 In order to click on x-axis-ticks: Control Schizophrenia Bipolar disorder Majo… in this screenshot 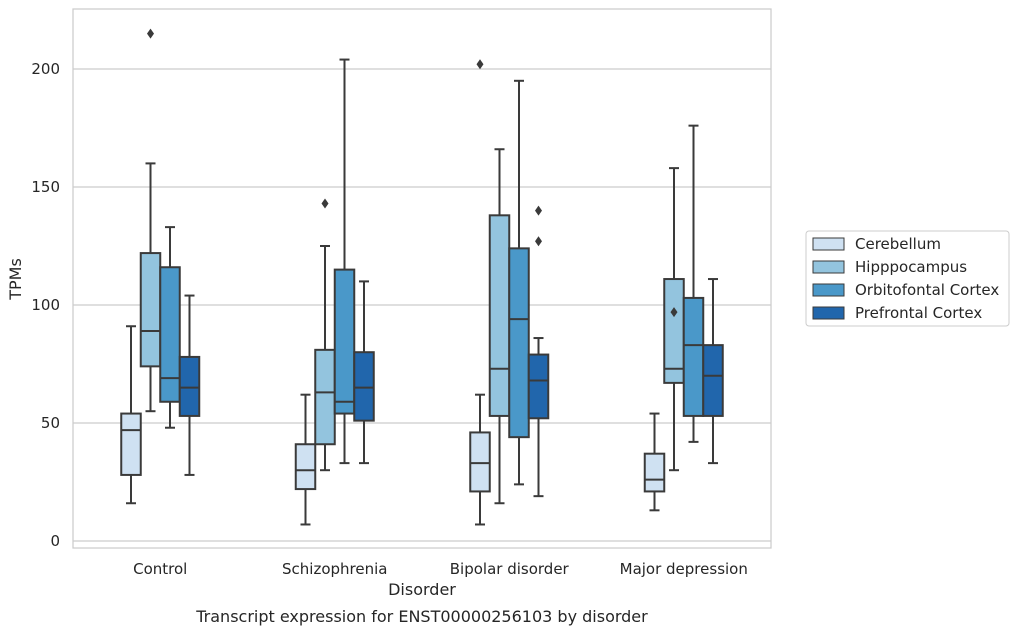, I will do `click(440, 569)`.